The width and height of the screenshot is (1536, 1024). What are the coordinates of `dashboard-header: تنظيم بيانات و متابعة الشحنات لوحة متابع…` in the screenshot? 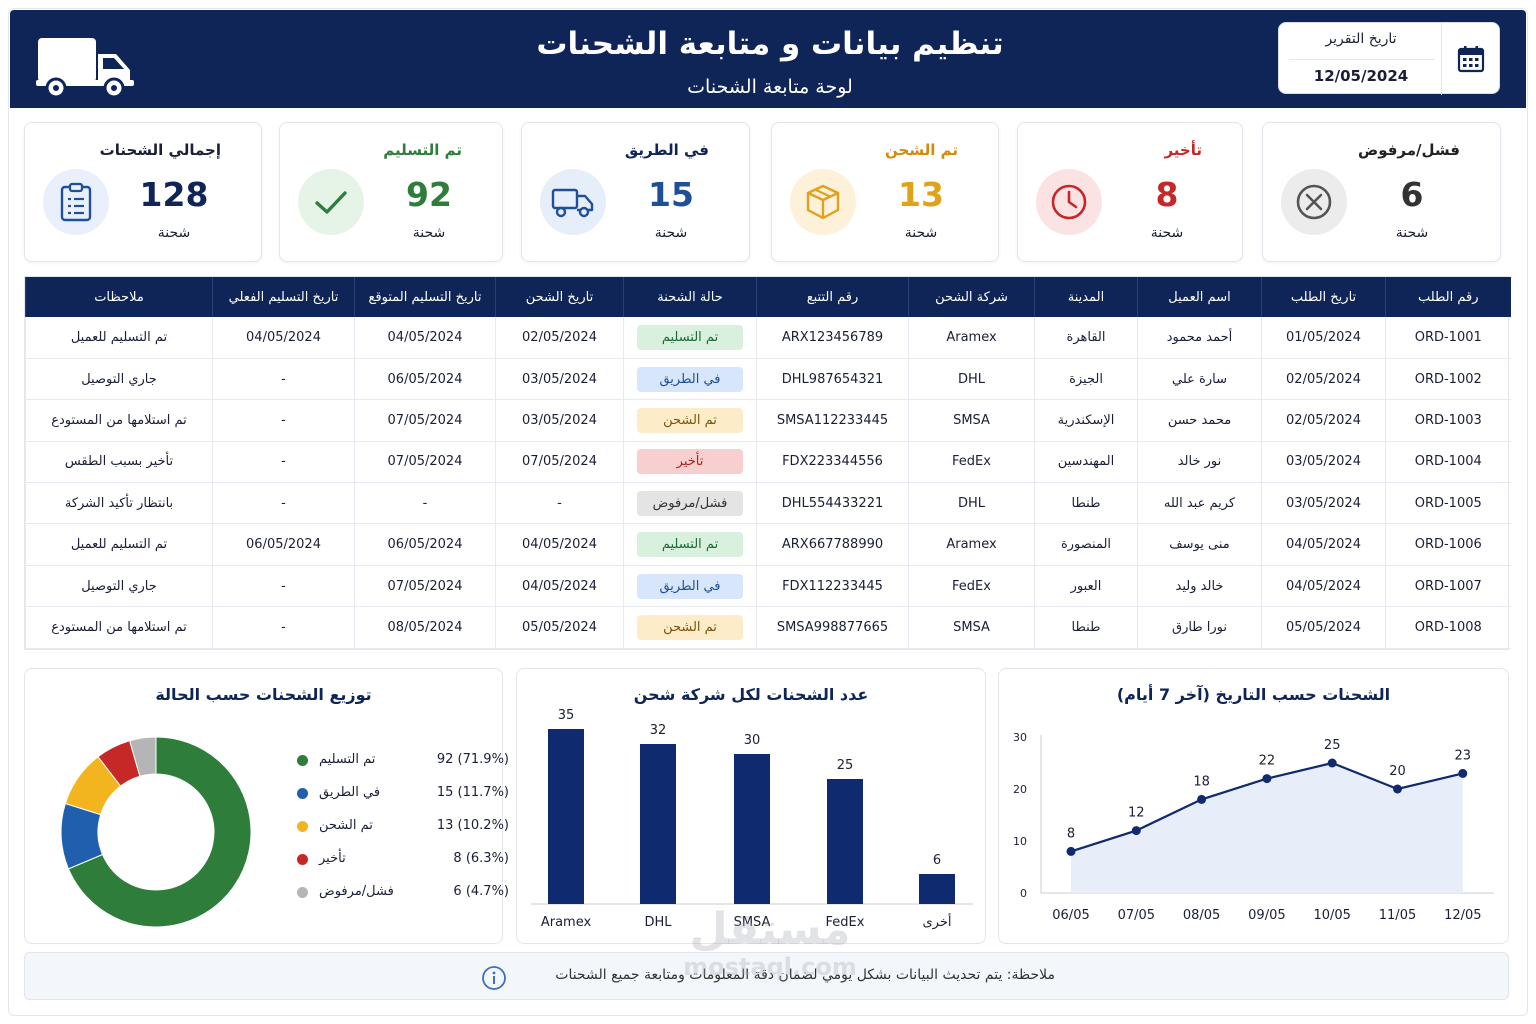 It's located at (768, 59).